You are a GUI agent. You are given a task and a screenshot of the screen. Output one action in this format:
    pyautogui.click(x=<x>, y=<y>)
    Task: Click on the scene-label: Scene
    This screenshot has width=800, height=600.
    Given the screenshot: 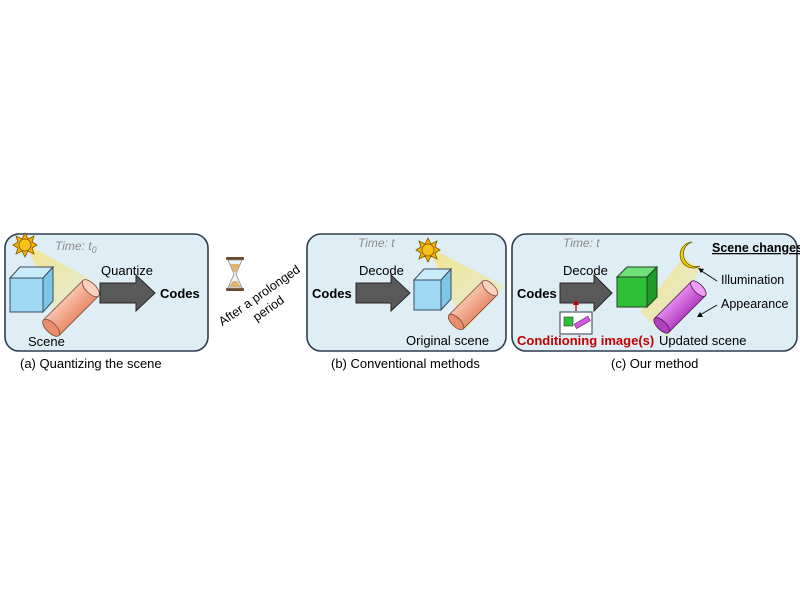 What is the action you would take?
    pyautogui.click(x=46, y=341)
    